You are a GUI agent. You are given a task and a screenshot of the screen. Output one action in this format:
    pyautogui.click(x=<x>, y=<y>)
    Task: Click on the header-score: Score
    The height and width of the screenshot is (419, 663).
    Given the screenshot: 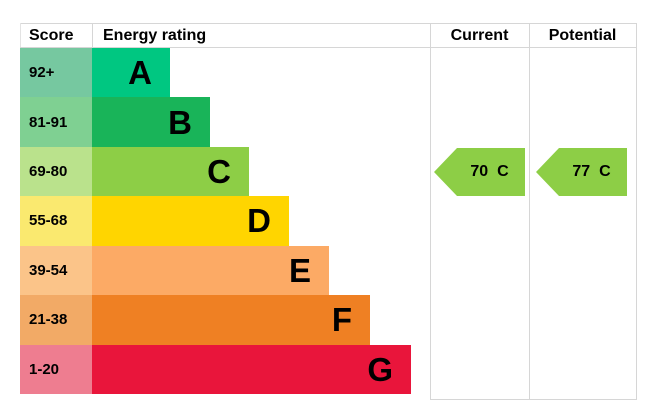 What is the action you would take?
    pyautogui.click(x=51, y=35)
    